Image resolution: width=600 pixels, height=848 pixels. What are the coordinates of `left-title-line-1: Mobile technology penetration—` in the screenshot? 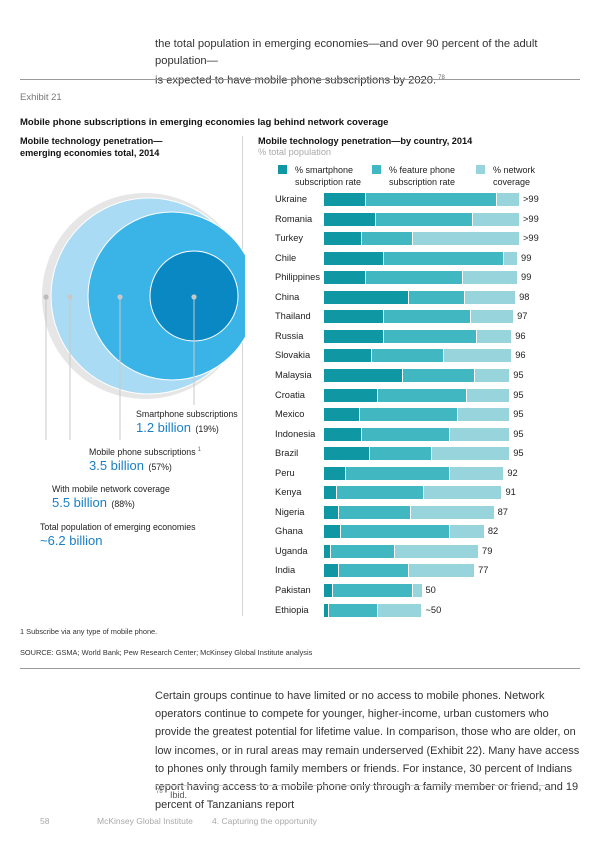 It's located at (91, 141).